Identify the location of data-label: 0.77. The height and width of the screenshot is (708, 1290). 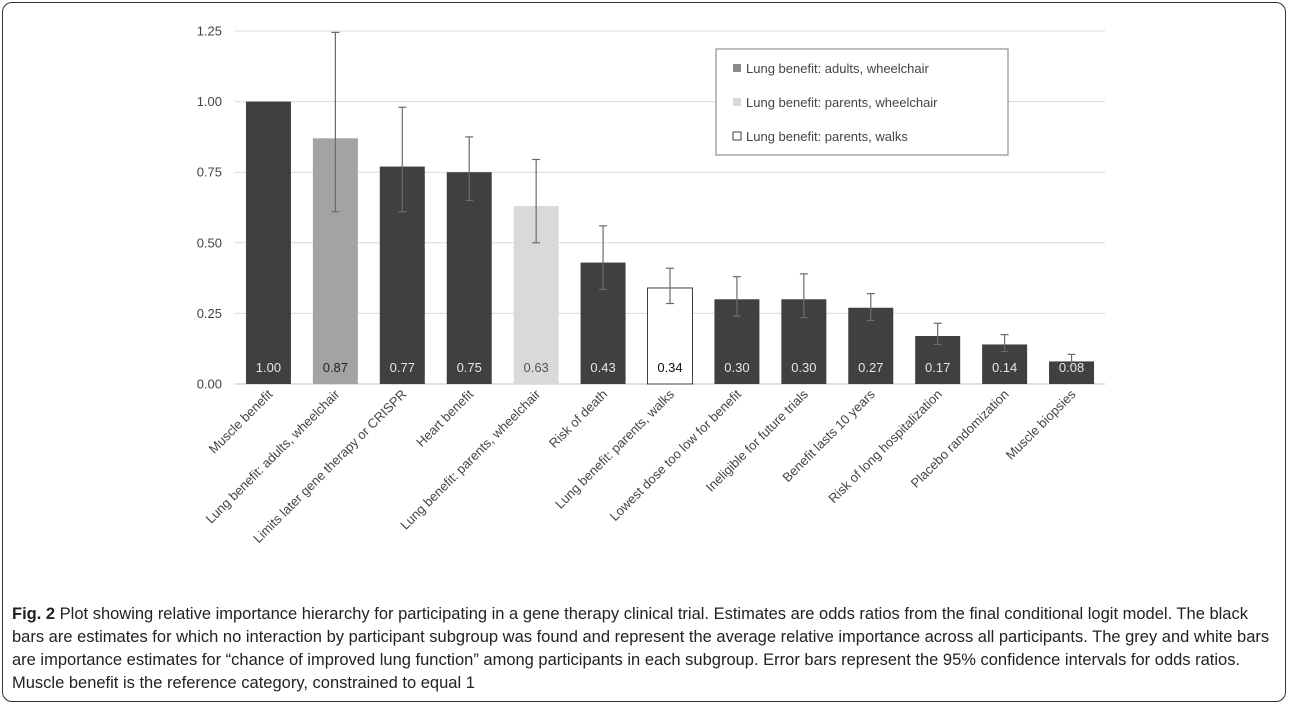
(402, 367).